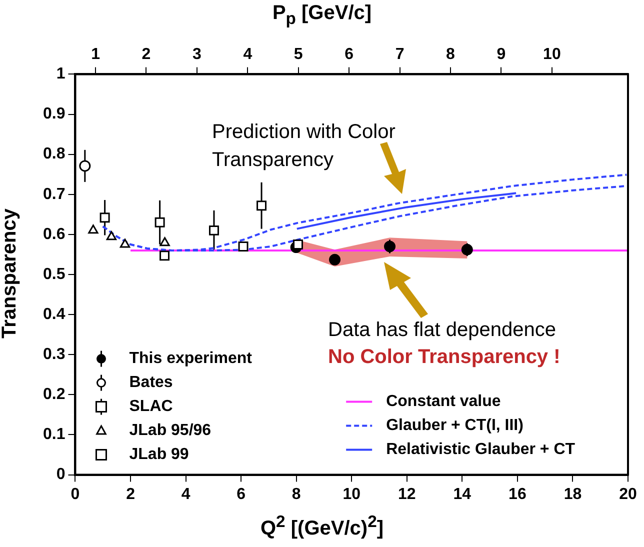 The width and height of the screenshot is (644, 547). What do you see at coordinates (54, 274) in the screenshot?
I see `y-tick-label: 0.5` at bounding box center [54, 274].